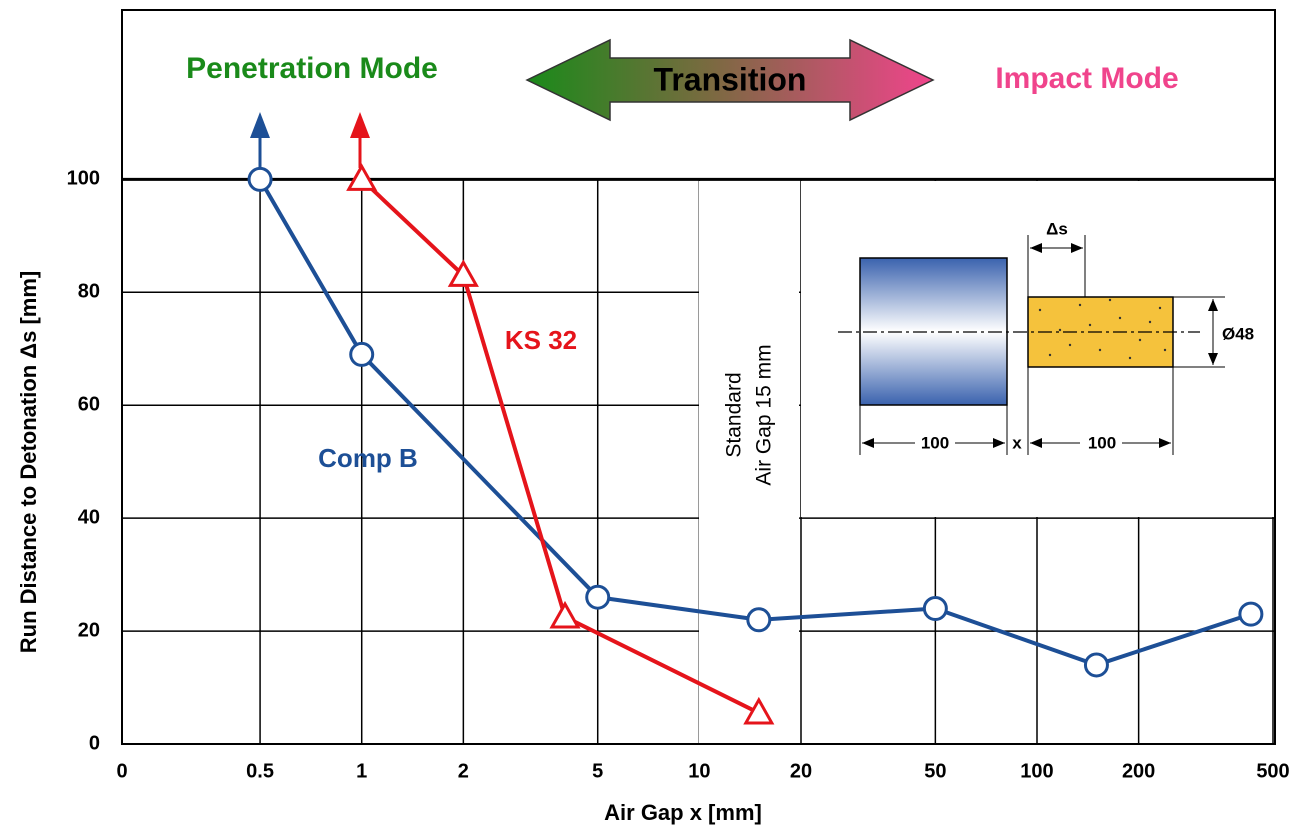 This screenshot has width=1309, height=832. I want to click on x-tick-label: 10, so click(699, 771).